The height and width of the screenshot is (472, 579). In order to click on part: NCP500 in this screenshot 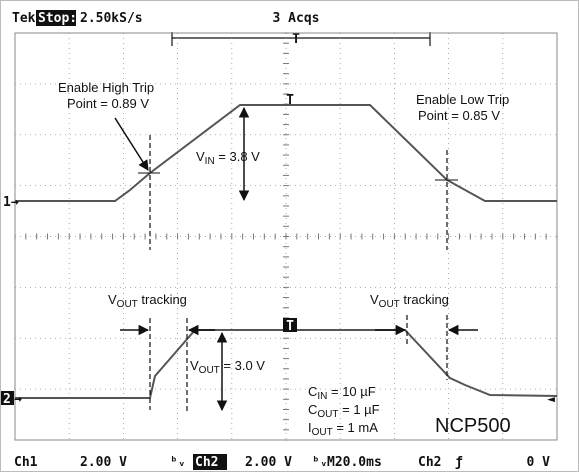, I will do `click(473, 426)`.